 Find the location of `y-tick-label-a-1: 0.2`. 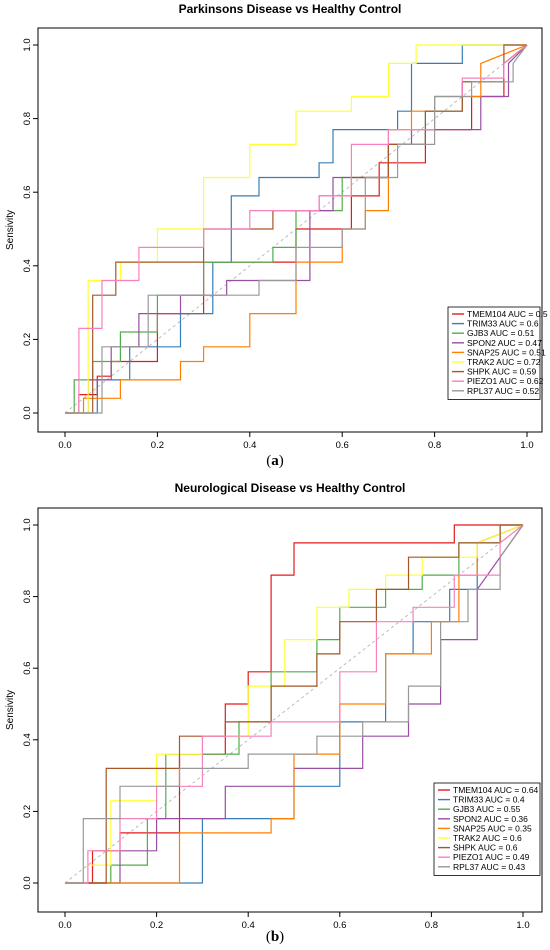

y-tick-label-a-1: 0.2 is located at coordinates (27, 339).